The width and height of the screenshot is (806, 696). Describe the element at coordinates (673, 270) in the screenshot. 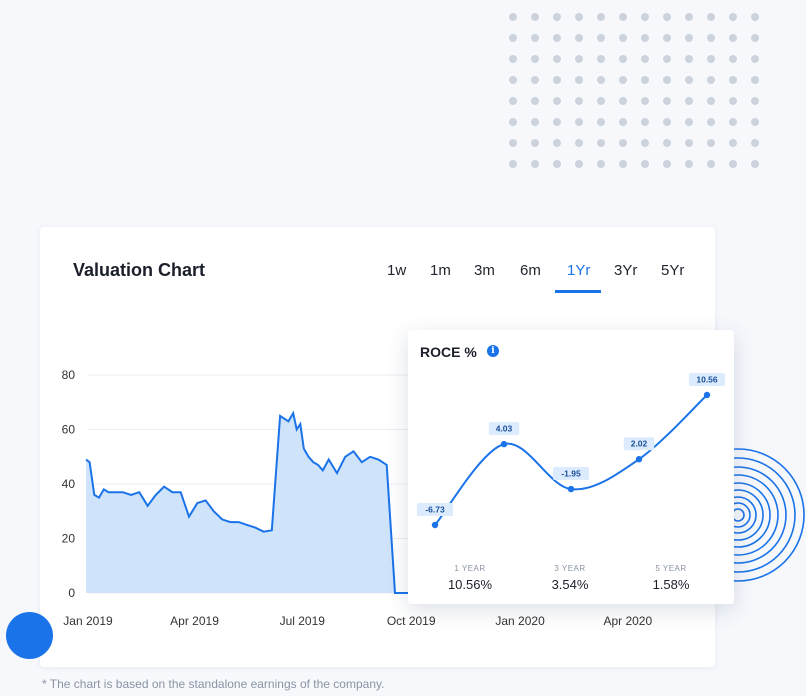

I see `tab-5yr: 5Yr` at that location.